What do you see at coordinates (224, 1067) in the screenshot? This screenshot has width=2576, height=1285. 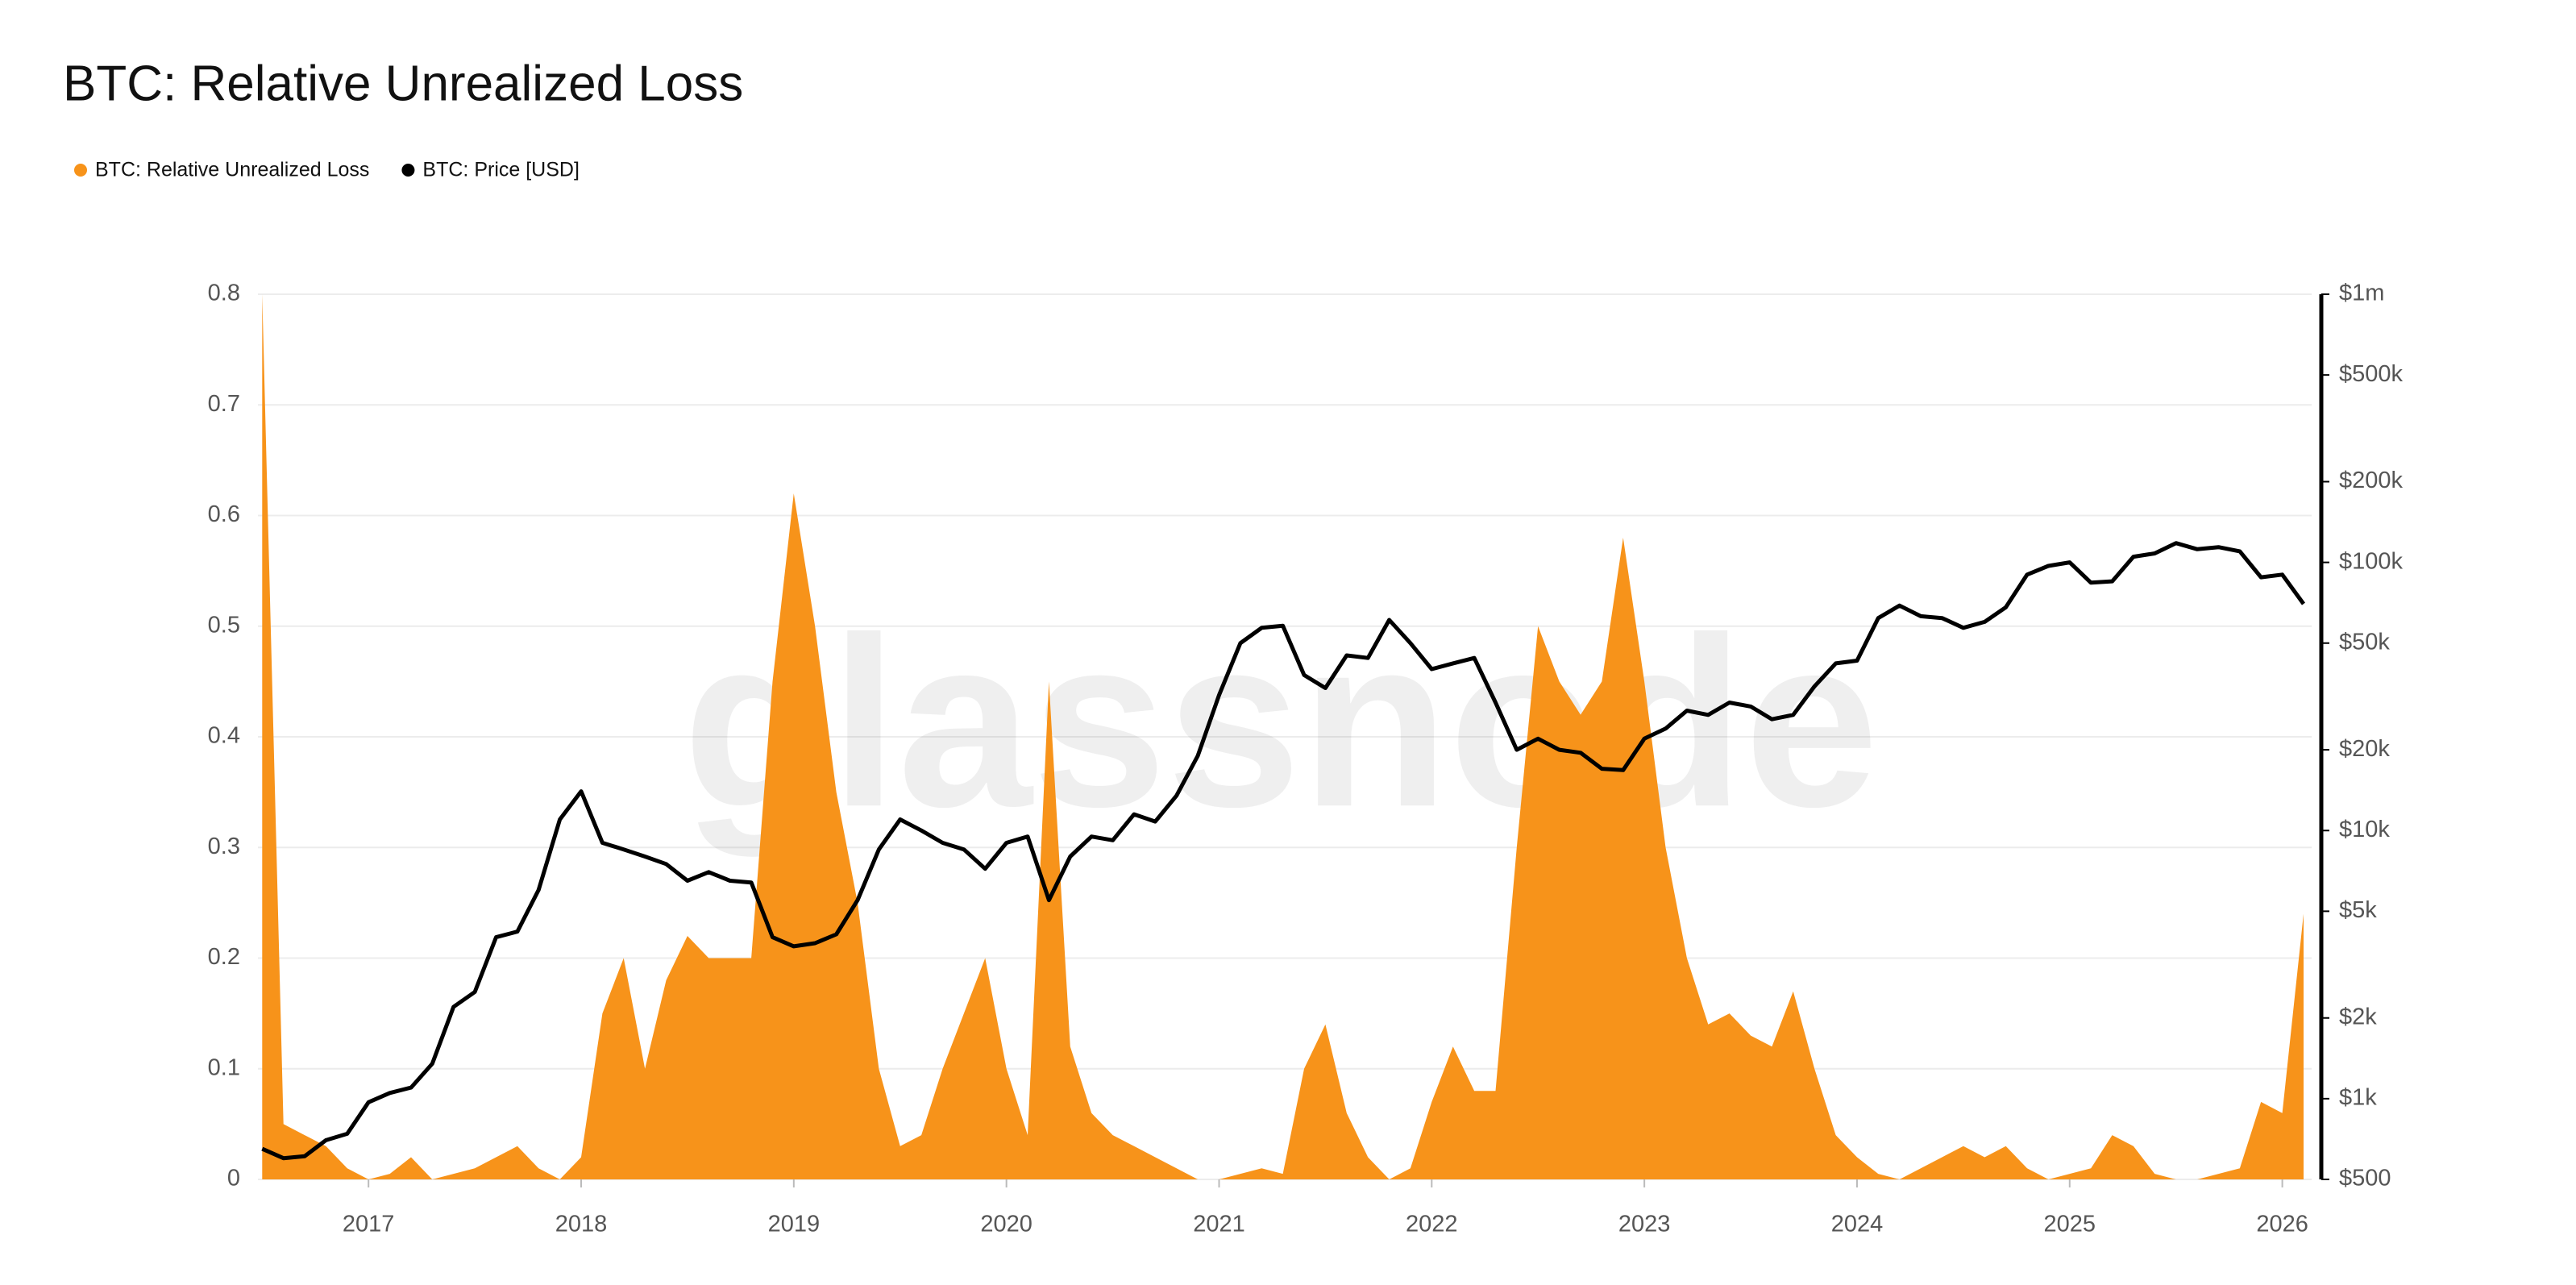 I see `y-tick-label: 0.1` at bounding box center [224, 1067].